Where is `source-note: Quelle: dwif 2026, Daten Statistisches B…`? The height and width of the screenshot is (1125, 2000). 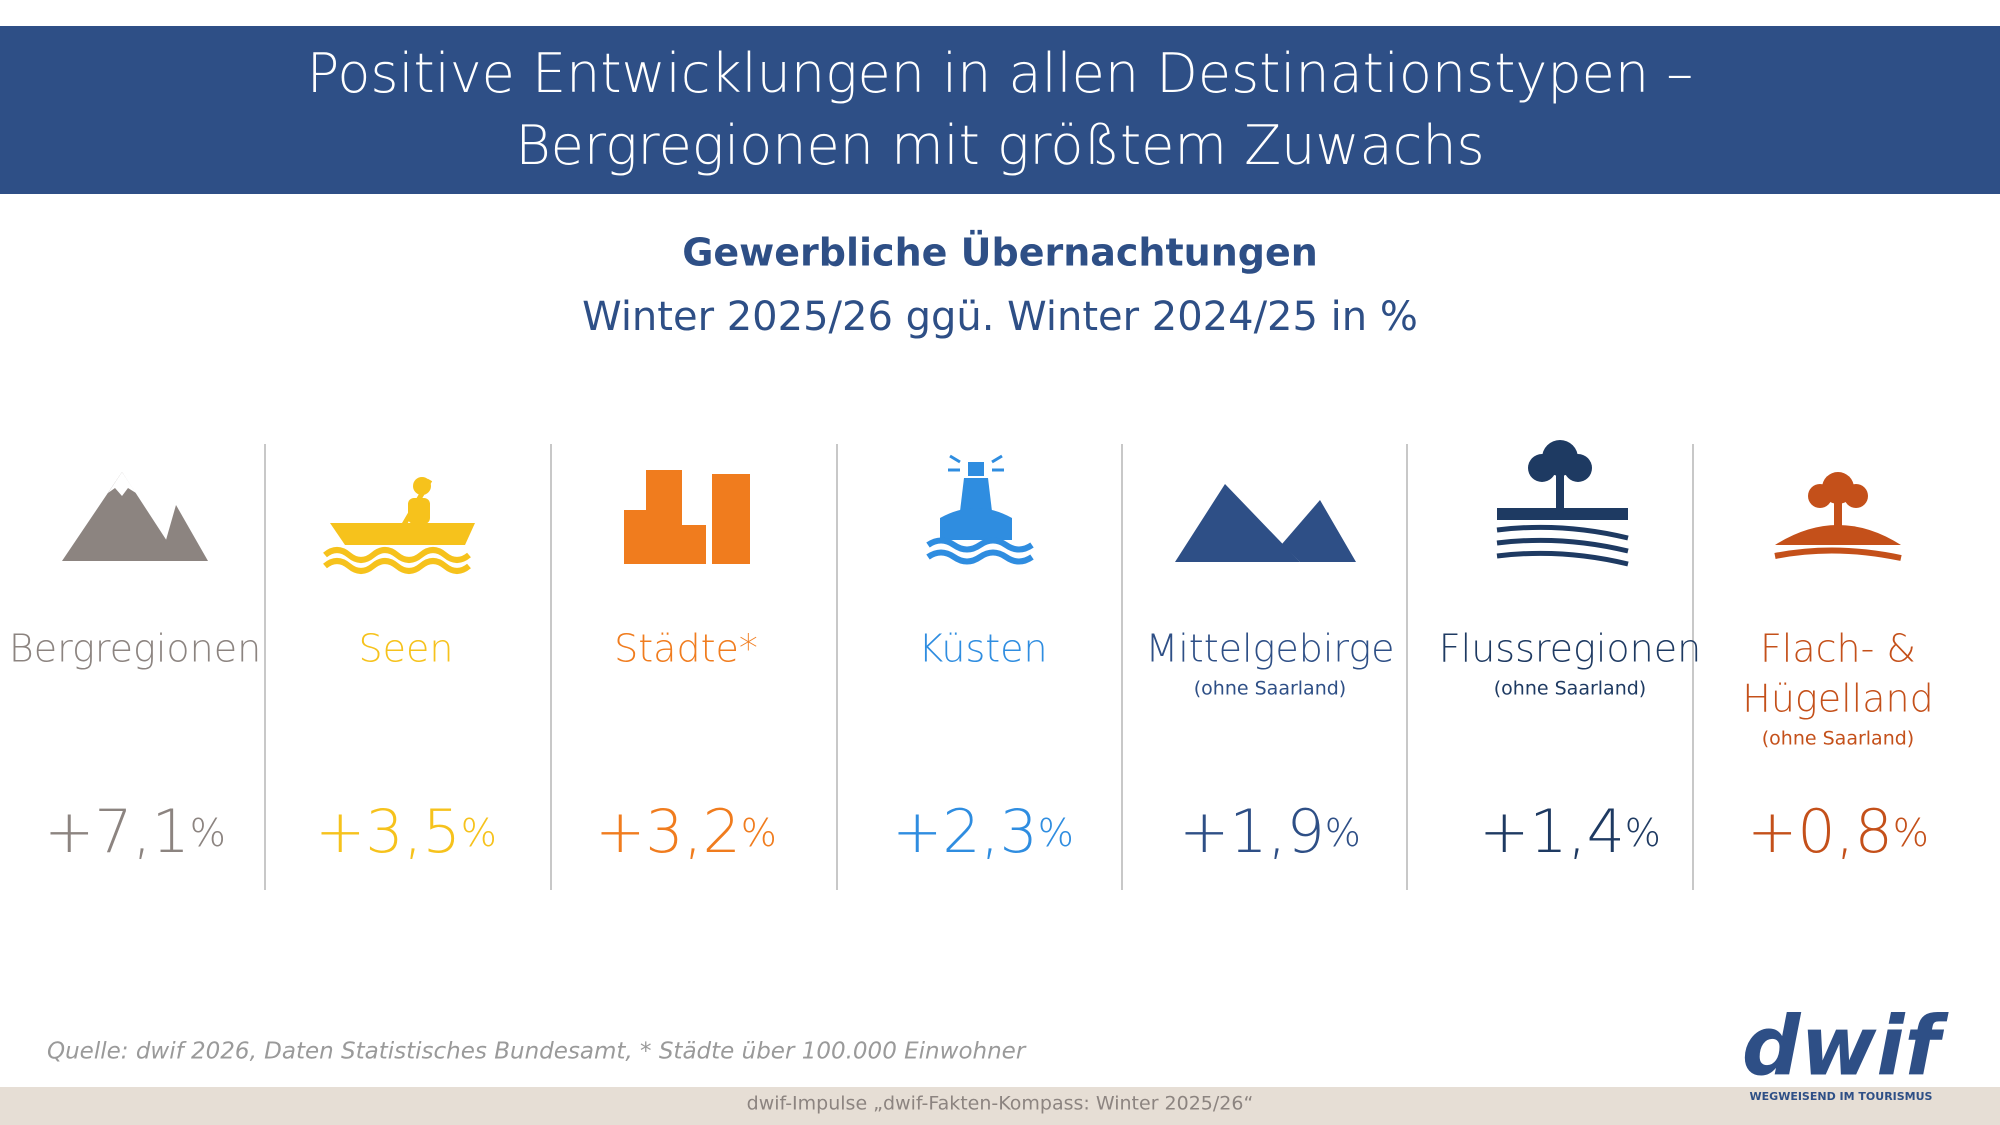 source-note: Quelle: dwif 2026, Daten Statistisches B… is located at coordinates (537, 1052).